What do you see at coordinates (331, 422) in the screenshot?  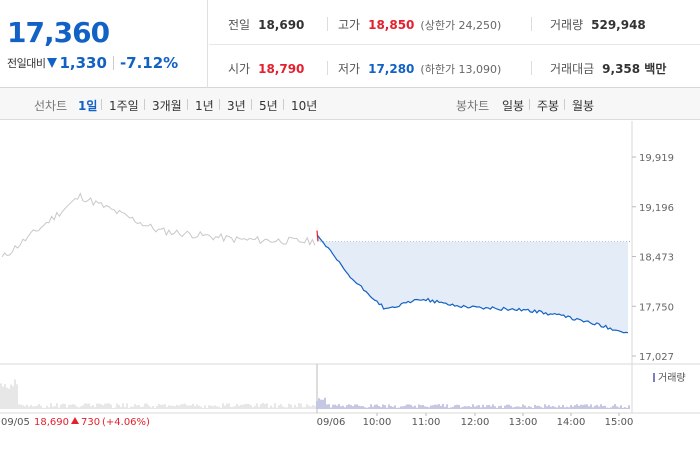 I see `x-axis-label: 09/06` at bounding box center [331, 422].